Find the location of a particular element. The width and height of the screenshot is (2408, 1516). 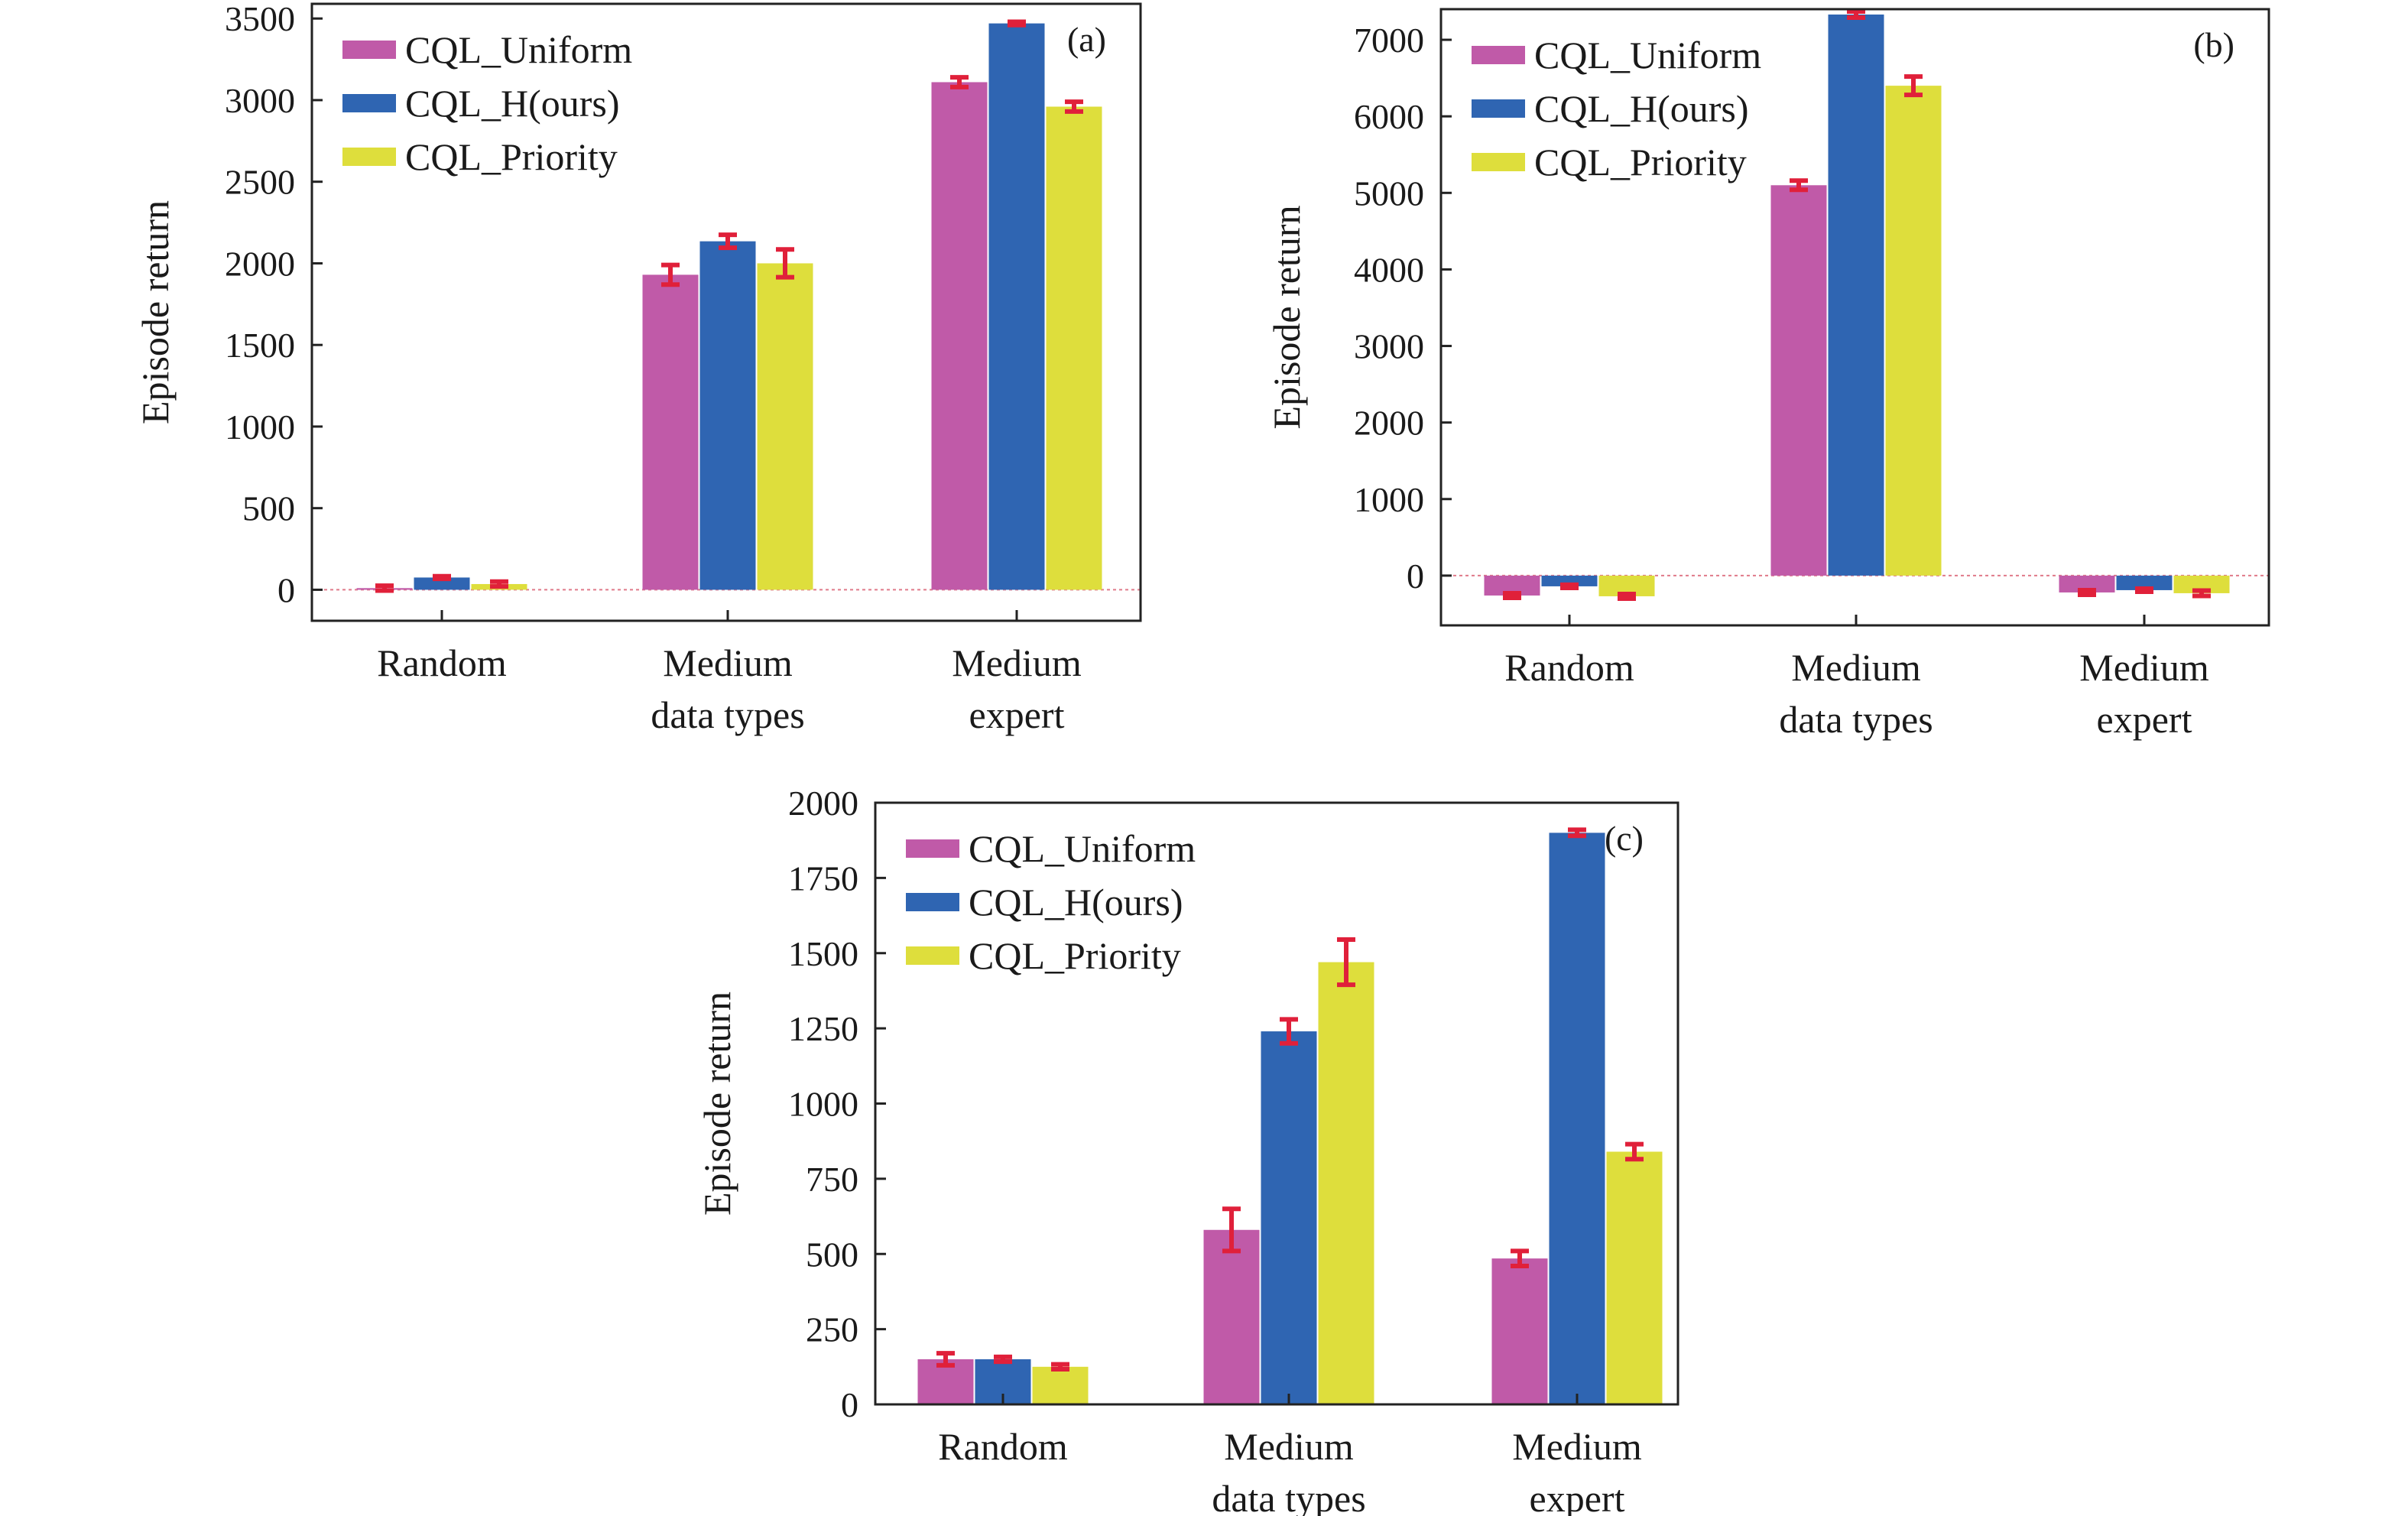

panel-label: (b) is located at coordinates (2213, 44).